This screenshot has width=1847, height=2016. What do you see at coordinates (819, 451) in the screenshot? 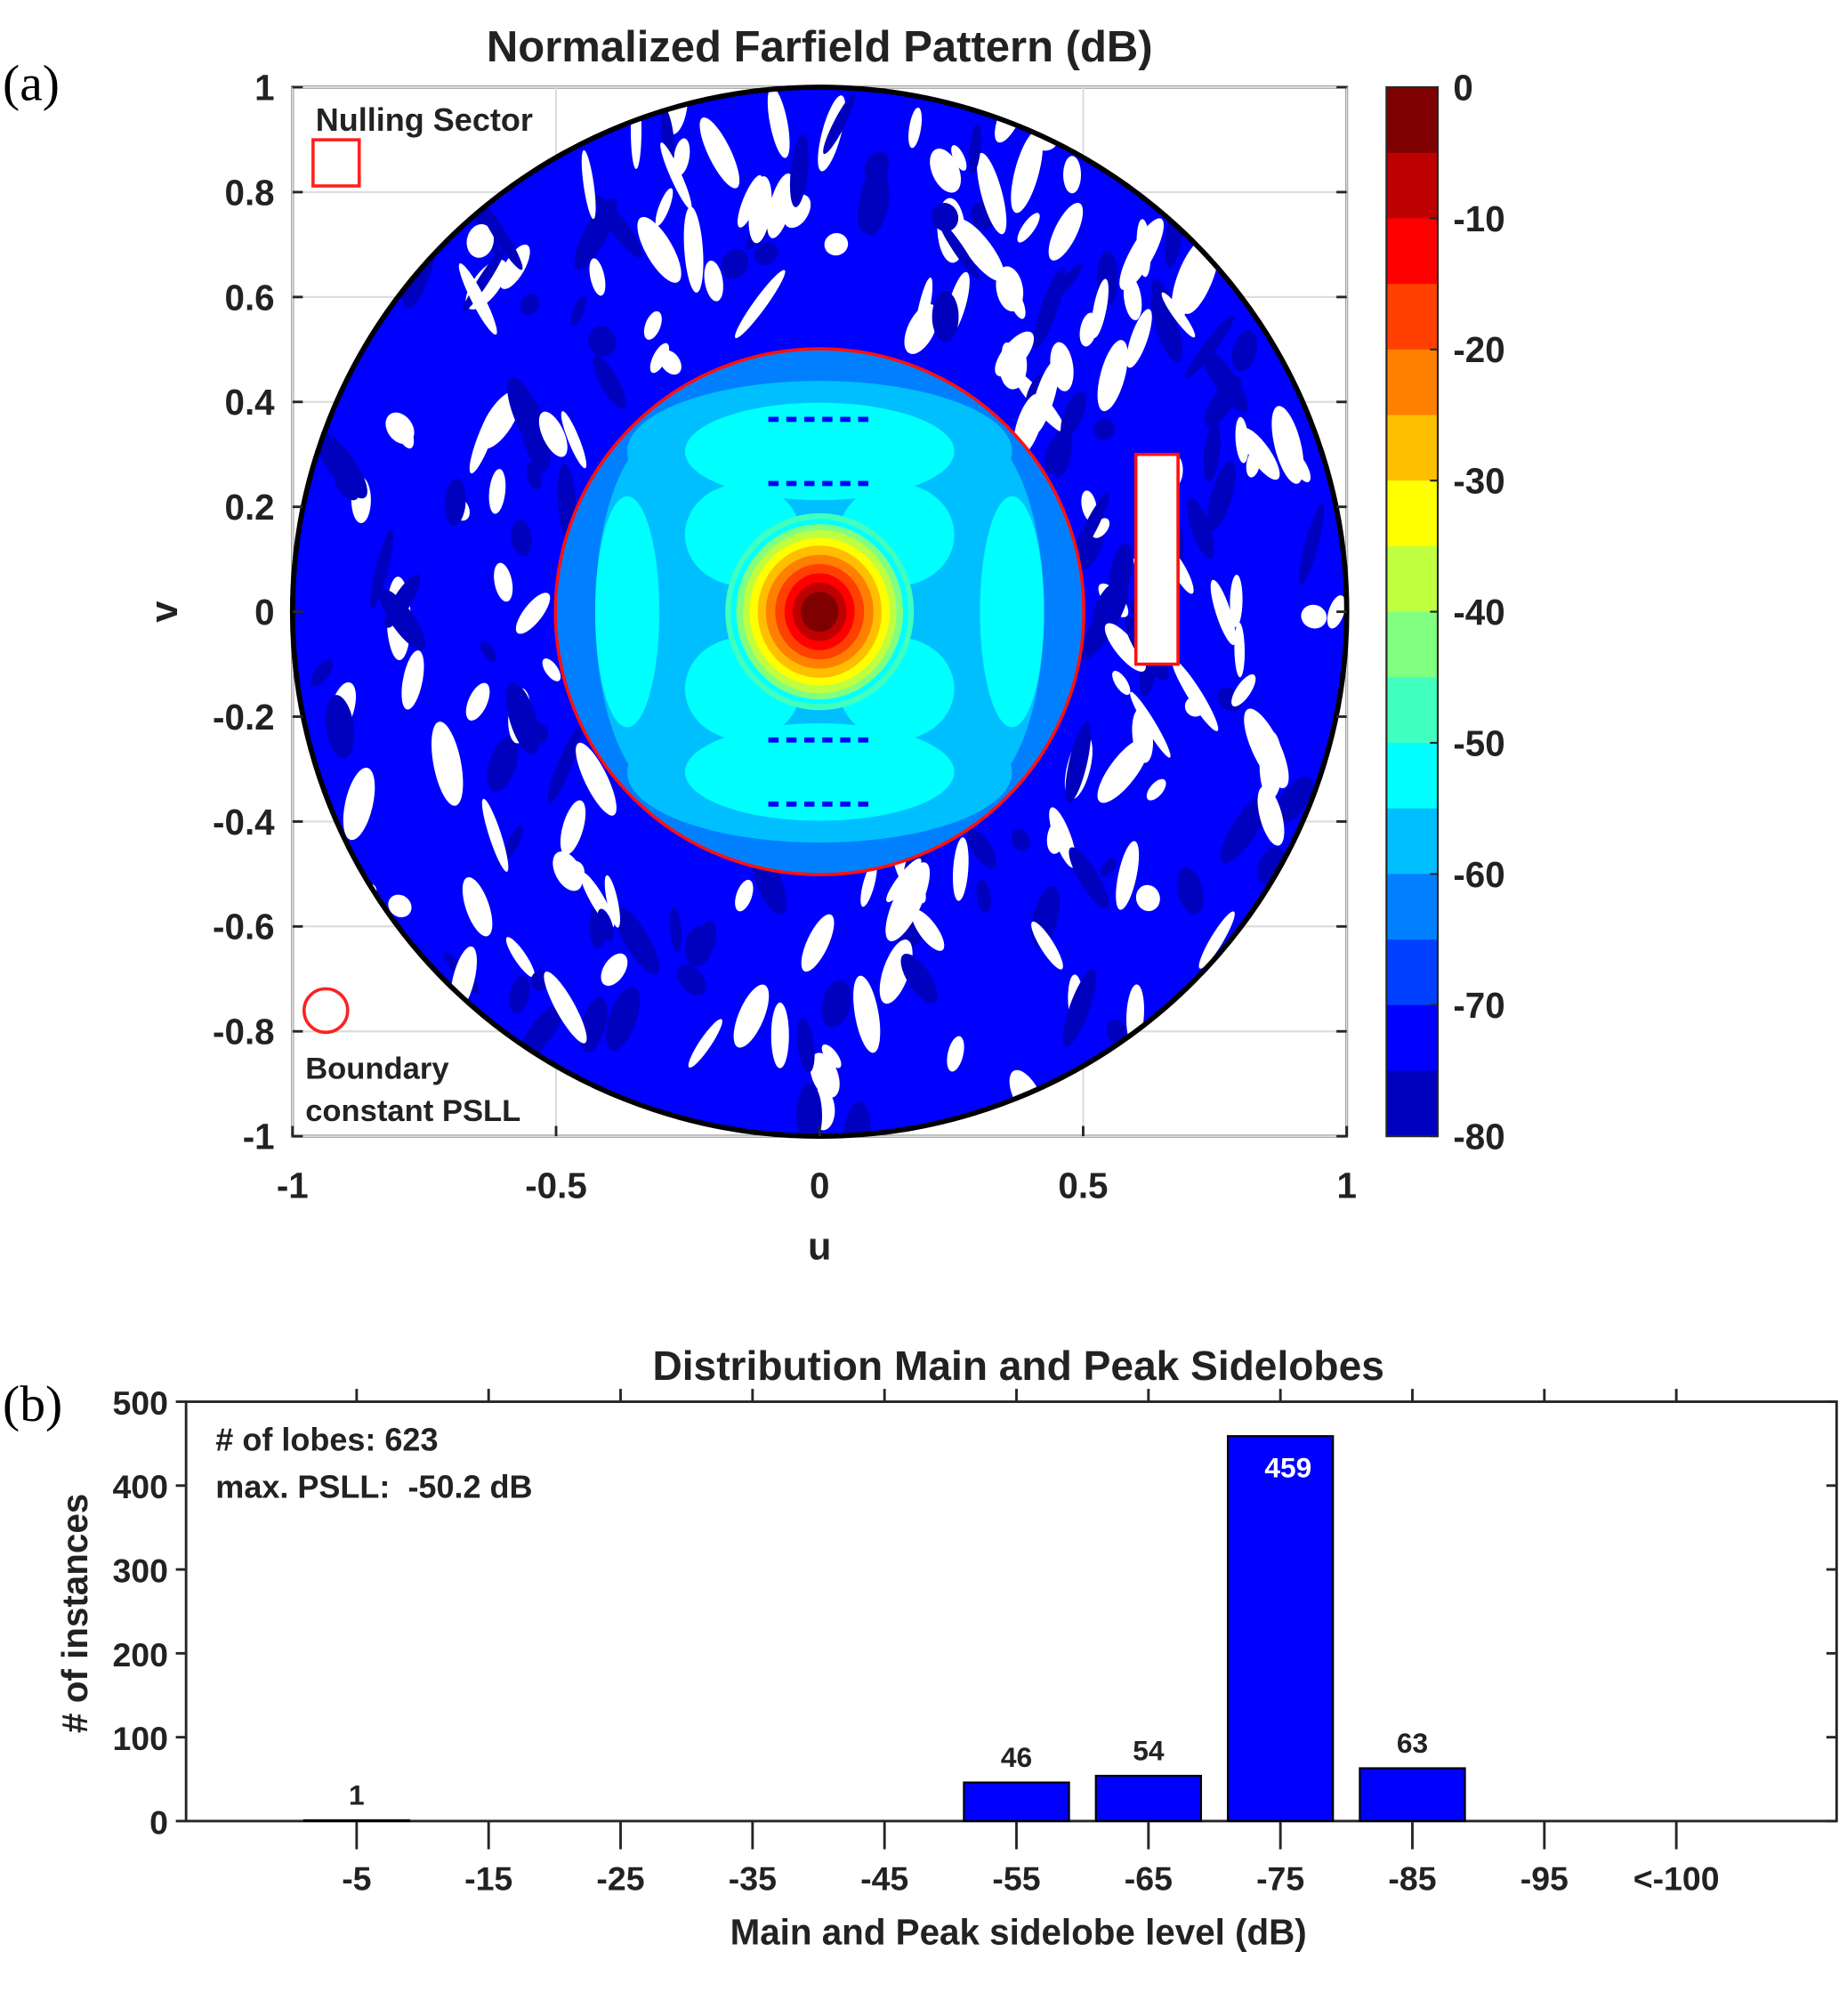
I see `inner-lobe-peak` at bounding box center [819, 451].